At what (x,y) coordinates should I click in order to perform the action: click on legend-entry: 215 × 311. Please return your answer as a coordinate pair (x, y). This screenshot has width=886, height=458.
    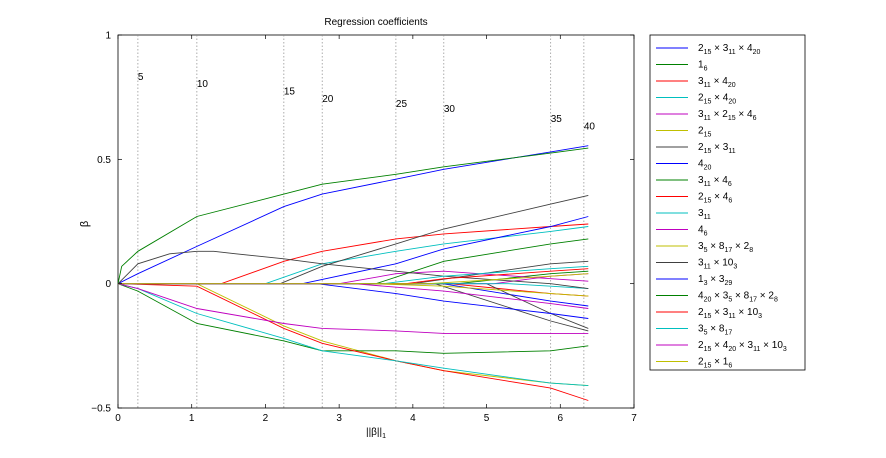
    Looking at the image, I should click on (717, 148).